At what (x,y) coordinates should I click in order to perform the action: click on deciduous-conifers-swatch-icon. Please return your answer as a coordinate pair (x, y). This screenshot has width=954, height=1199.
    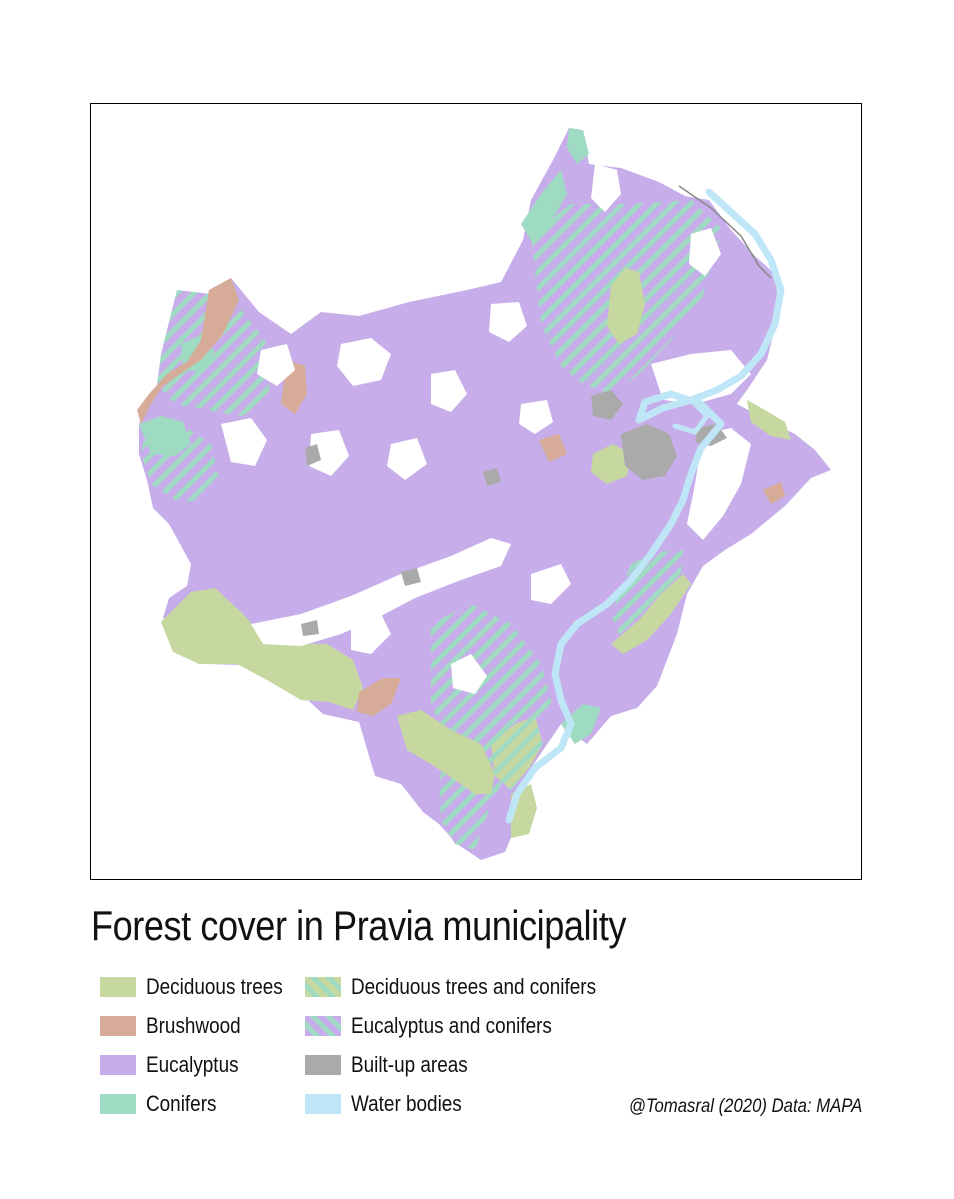
    Looking at the image, I should click on (323, 987).